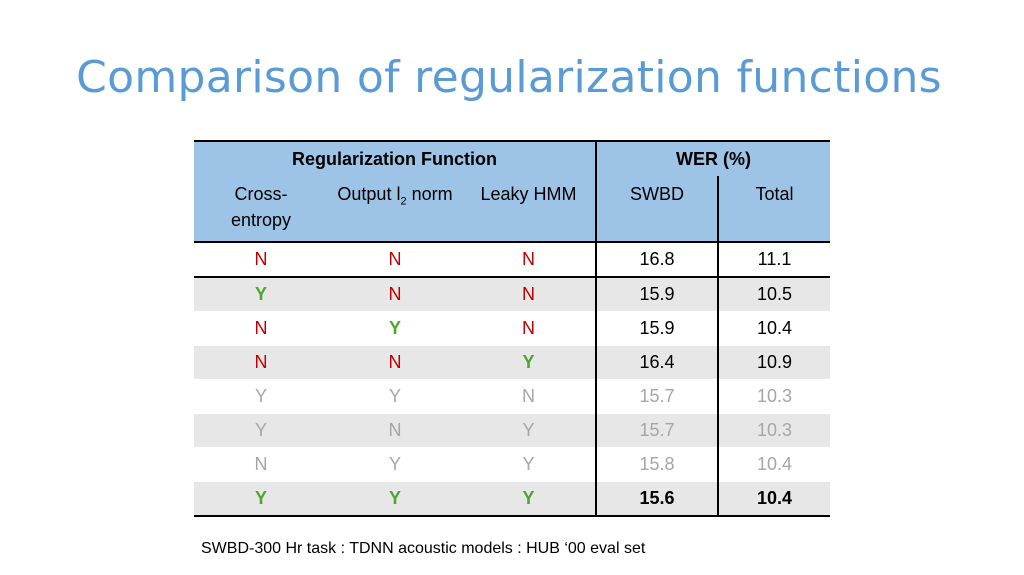 The height and width of the screenshot is (575, 1024). Describe the element at coordinates (509, 77) in the screenshot. I see `slide-title: Comparison of regularization functions` at that location.